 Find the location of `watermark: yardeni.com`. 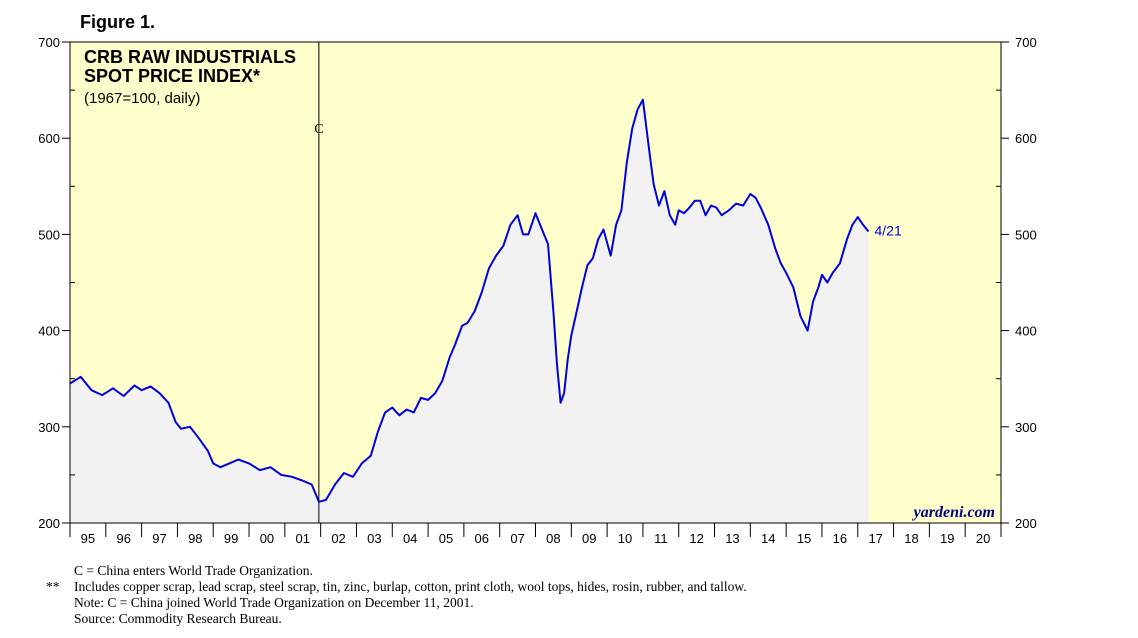

watermark: yardeni.com is located at coordinates (953, 512).